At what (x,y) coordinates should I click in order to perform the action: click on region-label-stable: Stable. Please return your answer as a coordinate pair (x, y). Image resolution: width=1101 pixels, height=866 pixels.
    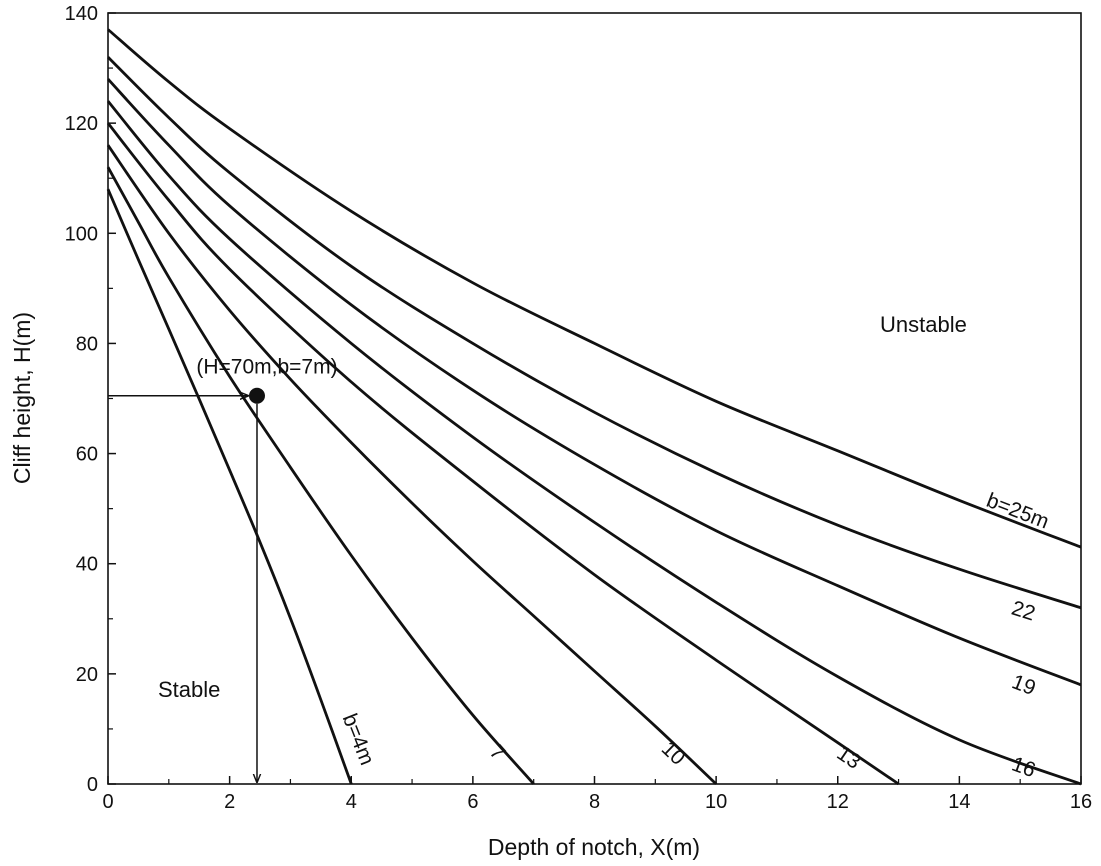
    Looking at the image, I should click on (189, 689).